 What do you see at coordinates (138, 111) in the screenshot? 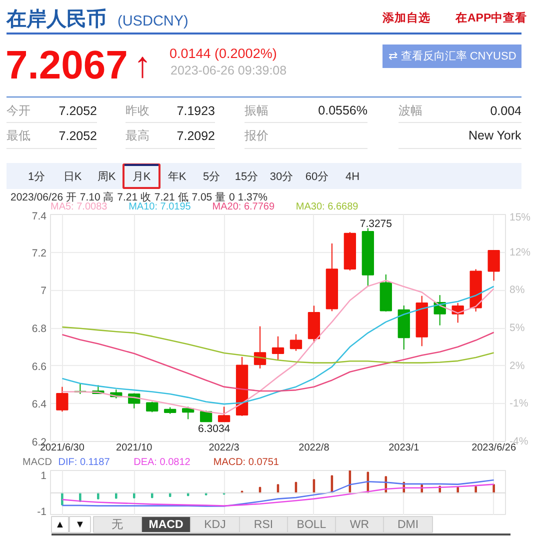
I see `text: 昨收` at bounding box center [138, 111].